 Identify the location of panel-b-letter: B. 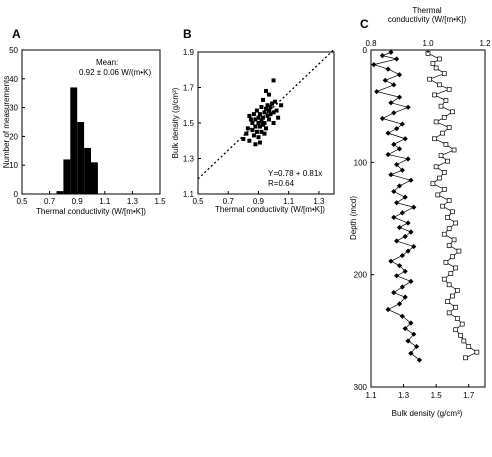
(187, 34).